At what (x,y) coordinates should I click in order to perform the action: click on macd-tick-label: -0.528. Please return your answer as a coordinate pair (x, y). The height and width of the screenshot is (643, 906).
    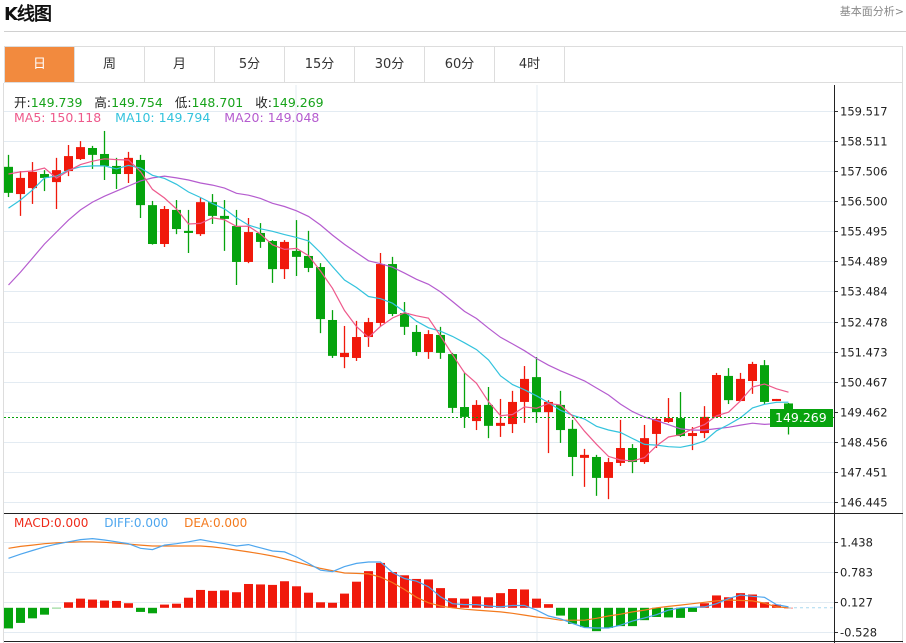
    Looking at the image, I should click on (858, 633).